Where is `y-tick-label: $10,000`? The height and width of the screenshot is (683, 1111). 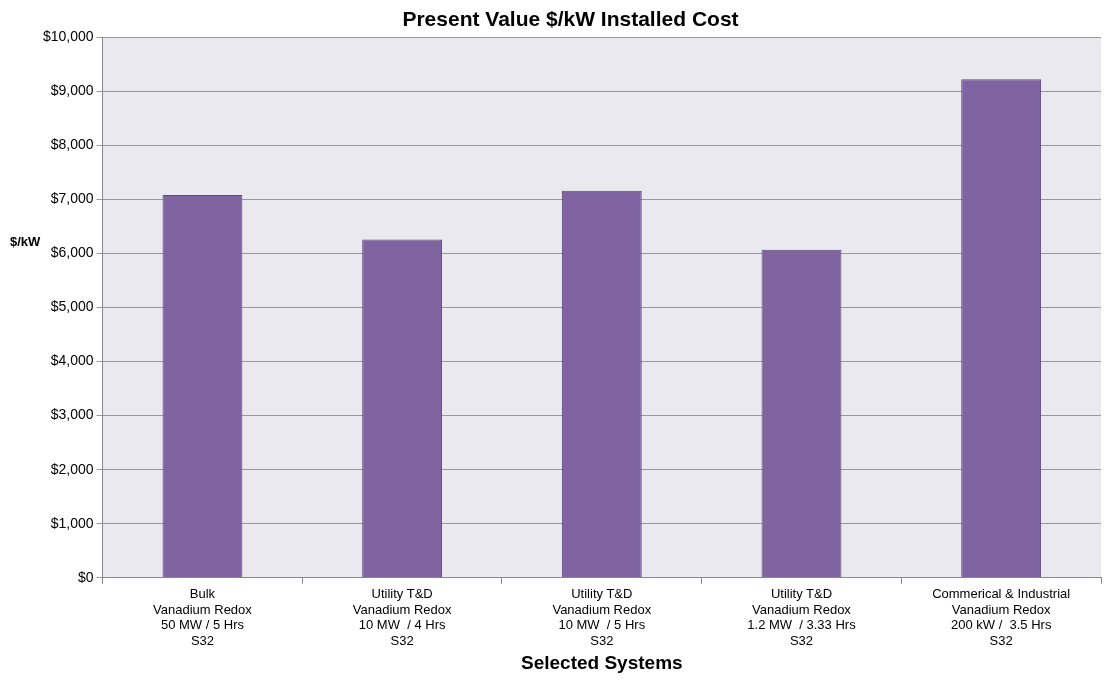
y-tick-label: $10,000 is located at coordinates (68, 36).